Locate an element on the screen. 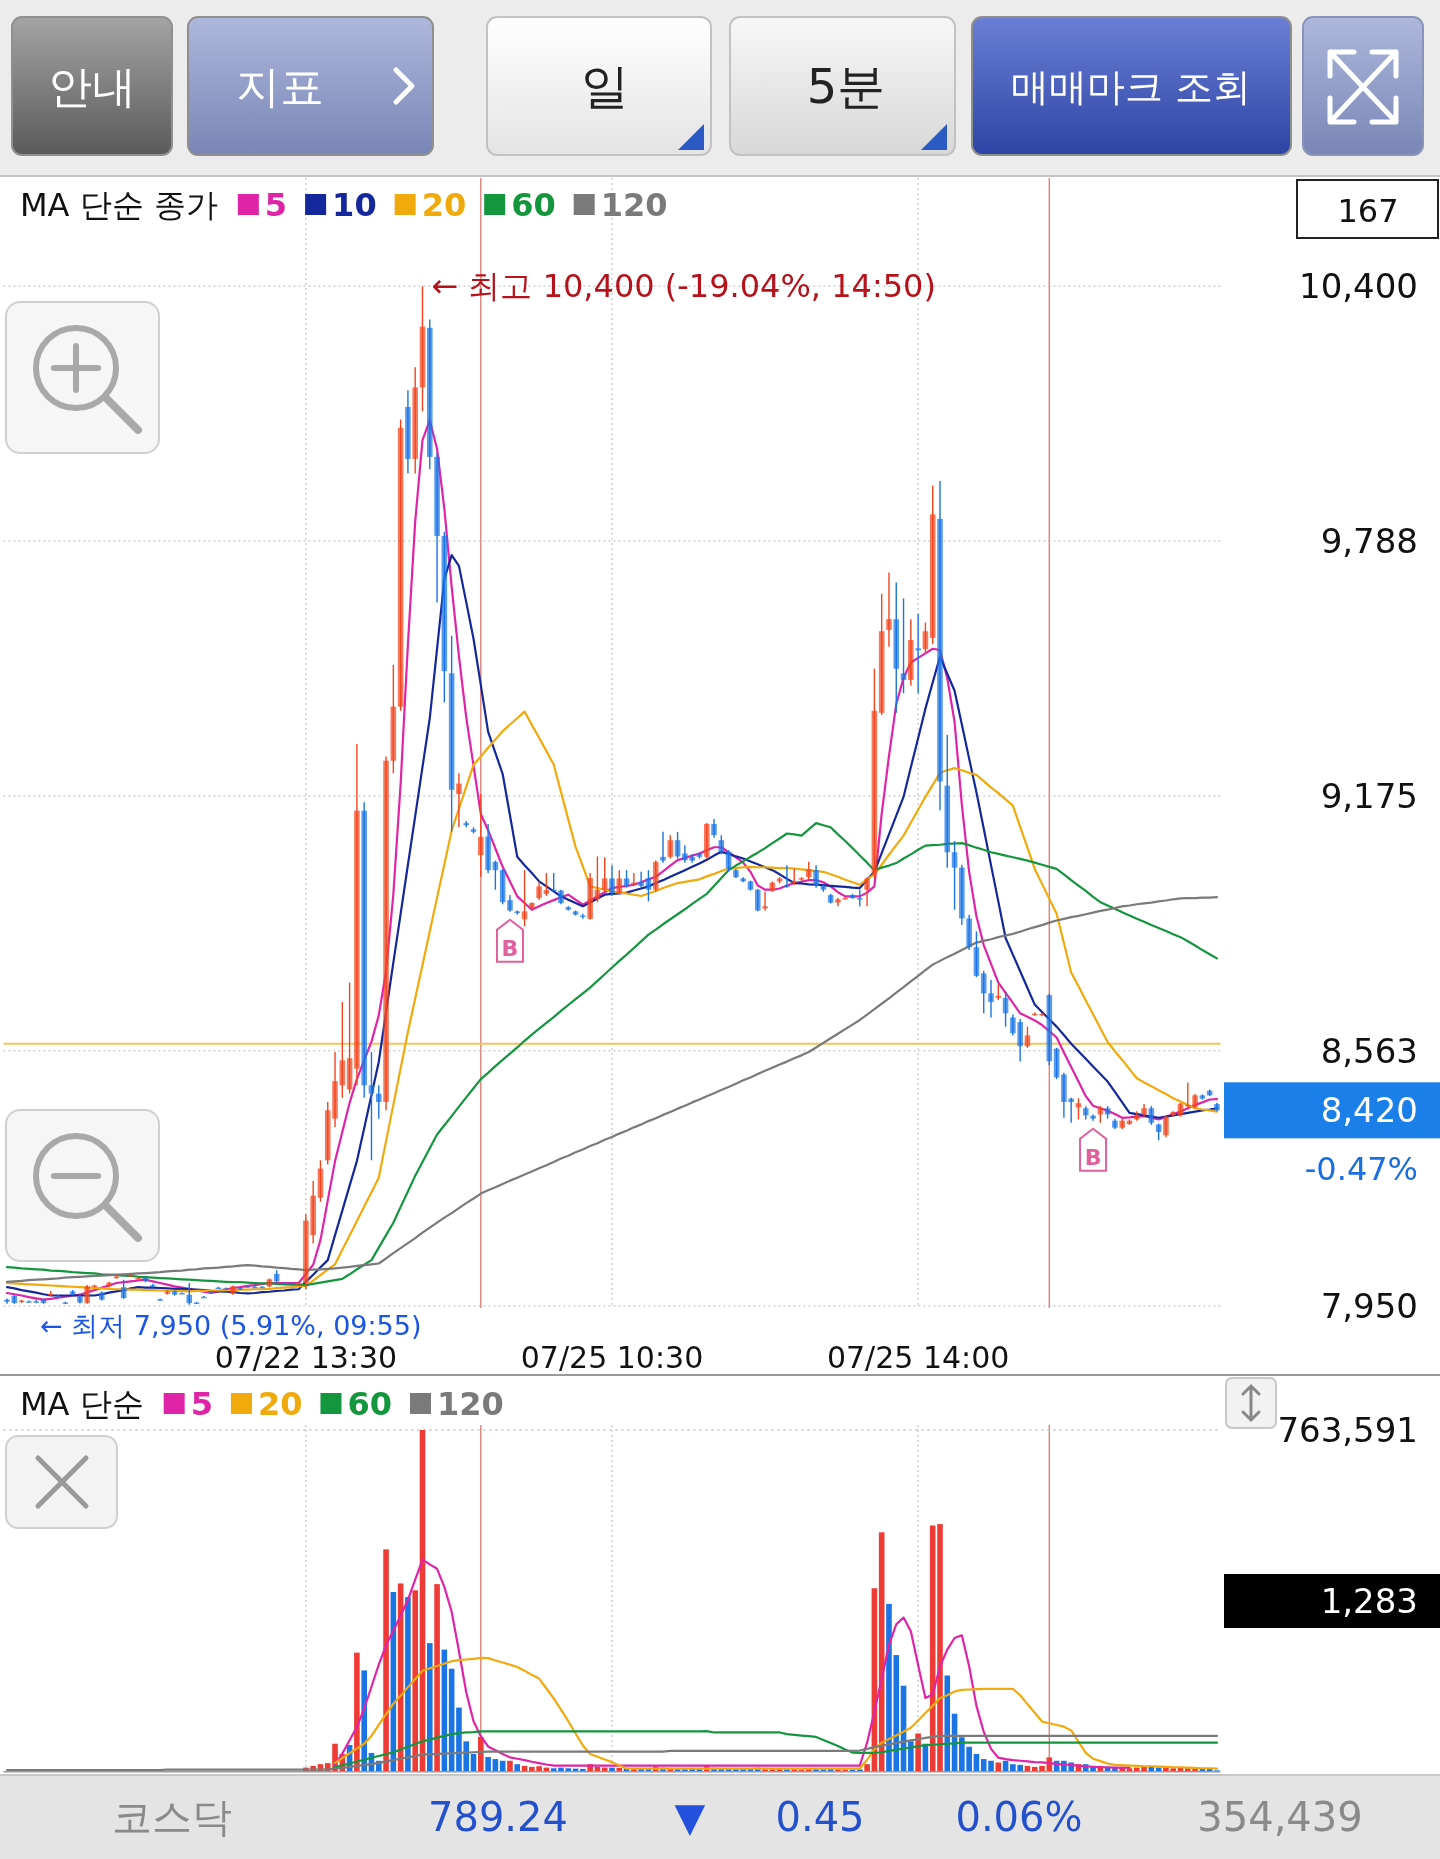  y-tick-label: 10,400 is located at coordinates (1358, 286).